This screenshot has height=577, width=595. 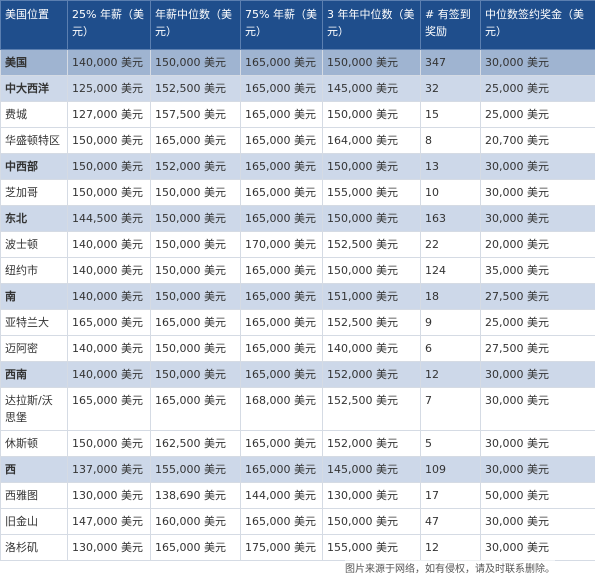 I want to click on value-cell: 130,000 美元, so click(x=371, y=495).